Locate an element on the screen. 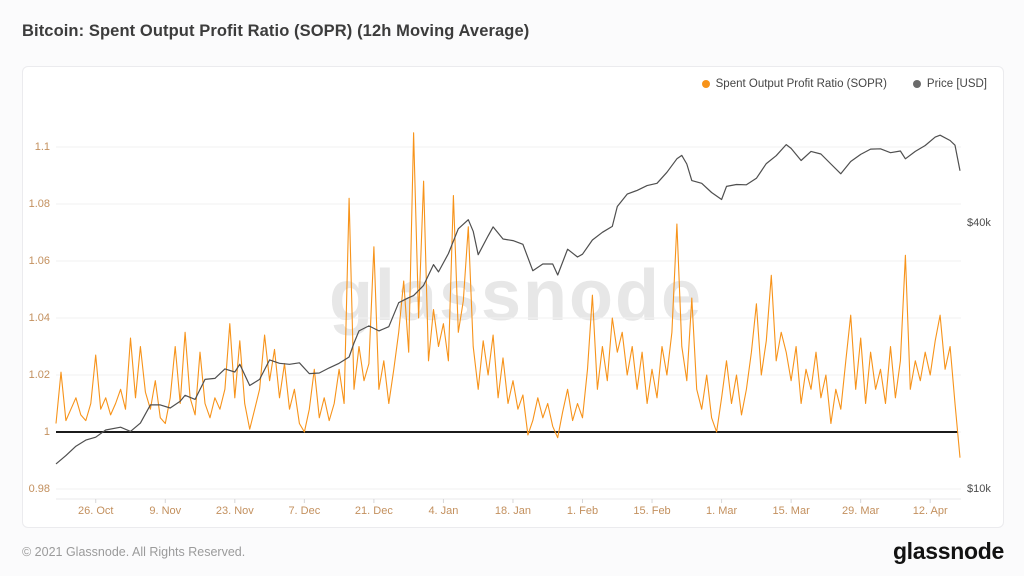 This screenshot has height=576, width=1024. price-axis-tick: $10k is located at coordinates (979, 489).